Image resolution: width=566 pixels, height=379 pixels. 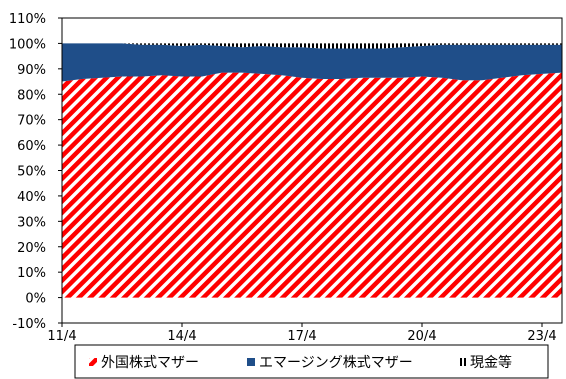 I want to click on x-axis: 11/4 14/4 17/4 20/4 23/4, so click(x=301, y=333).